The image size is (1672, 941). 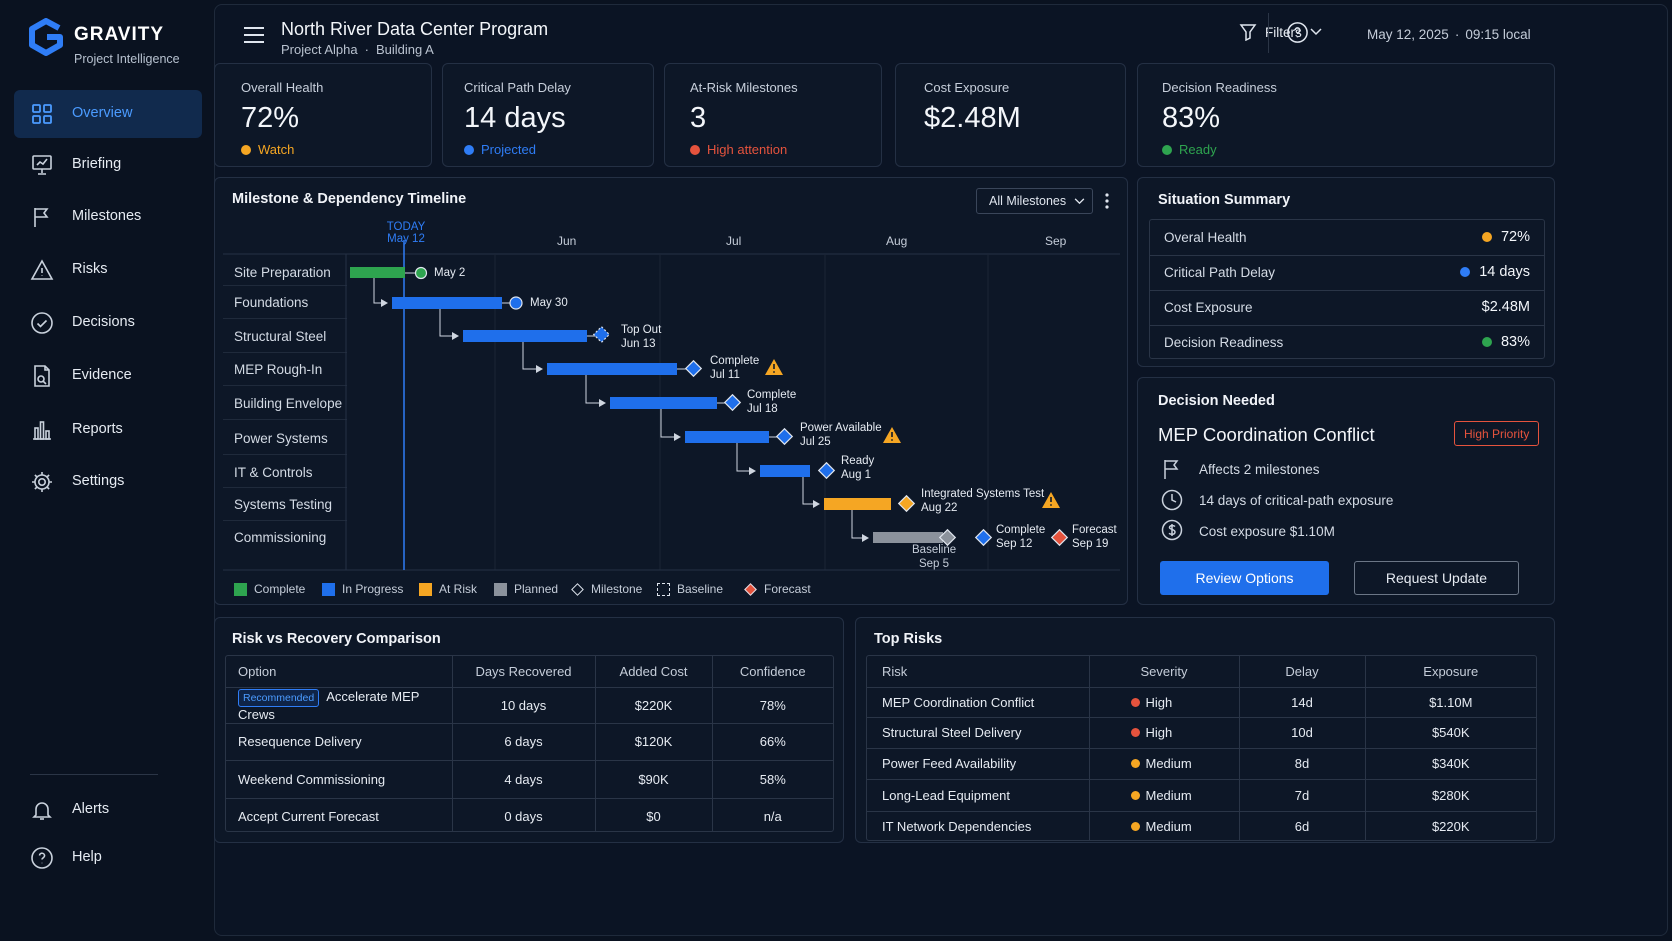 I want to click on sidebar-item-settings: Settings, so click(x=108, y=482).